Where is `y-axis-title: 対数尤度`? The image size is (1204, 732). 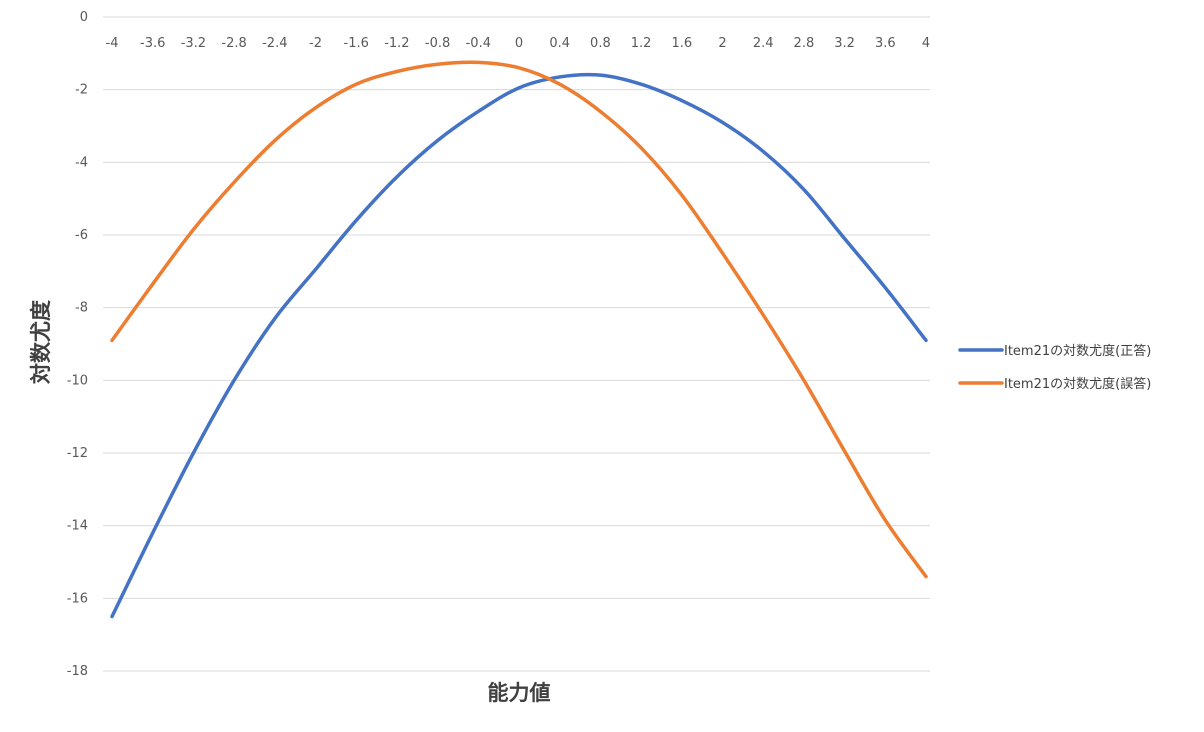 y-axis-title: 対数尤度 is located at coordinates (41, 342).